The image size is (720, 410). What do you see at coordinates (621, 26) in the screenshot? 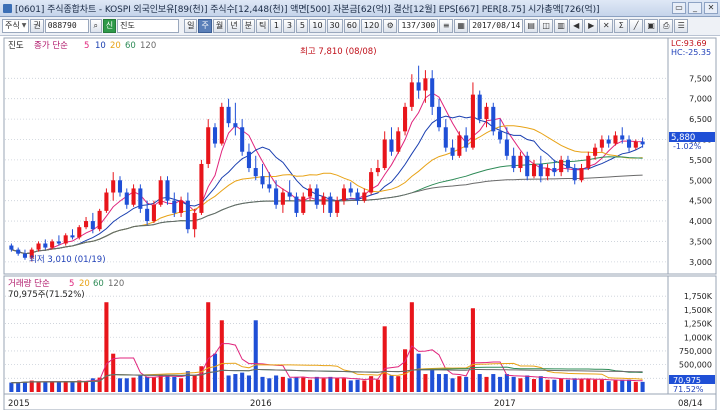
I see `sum-icon: Σ` at bounding box center [621, 26].